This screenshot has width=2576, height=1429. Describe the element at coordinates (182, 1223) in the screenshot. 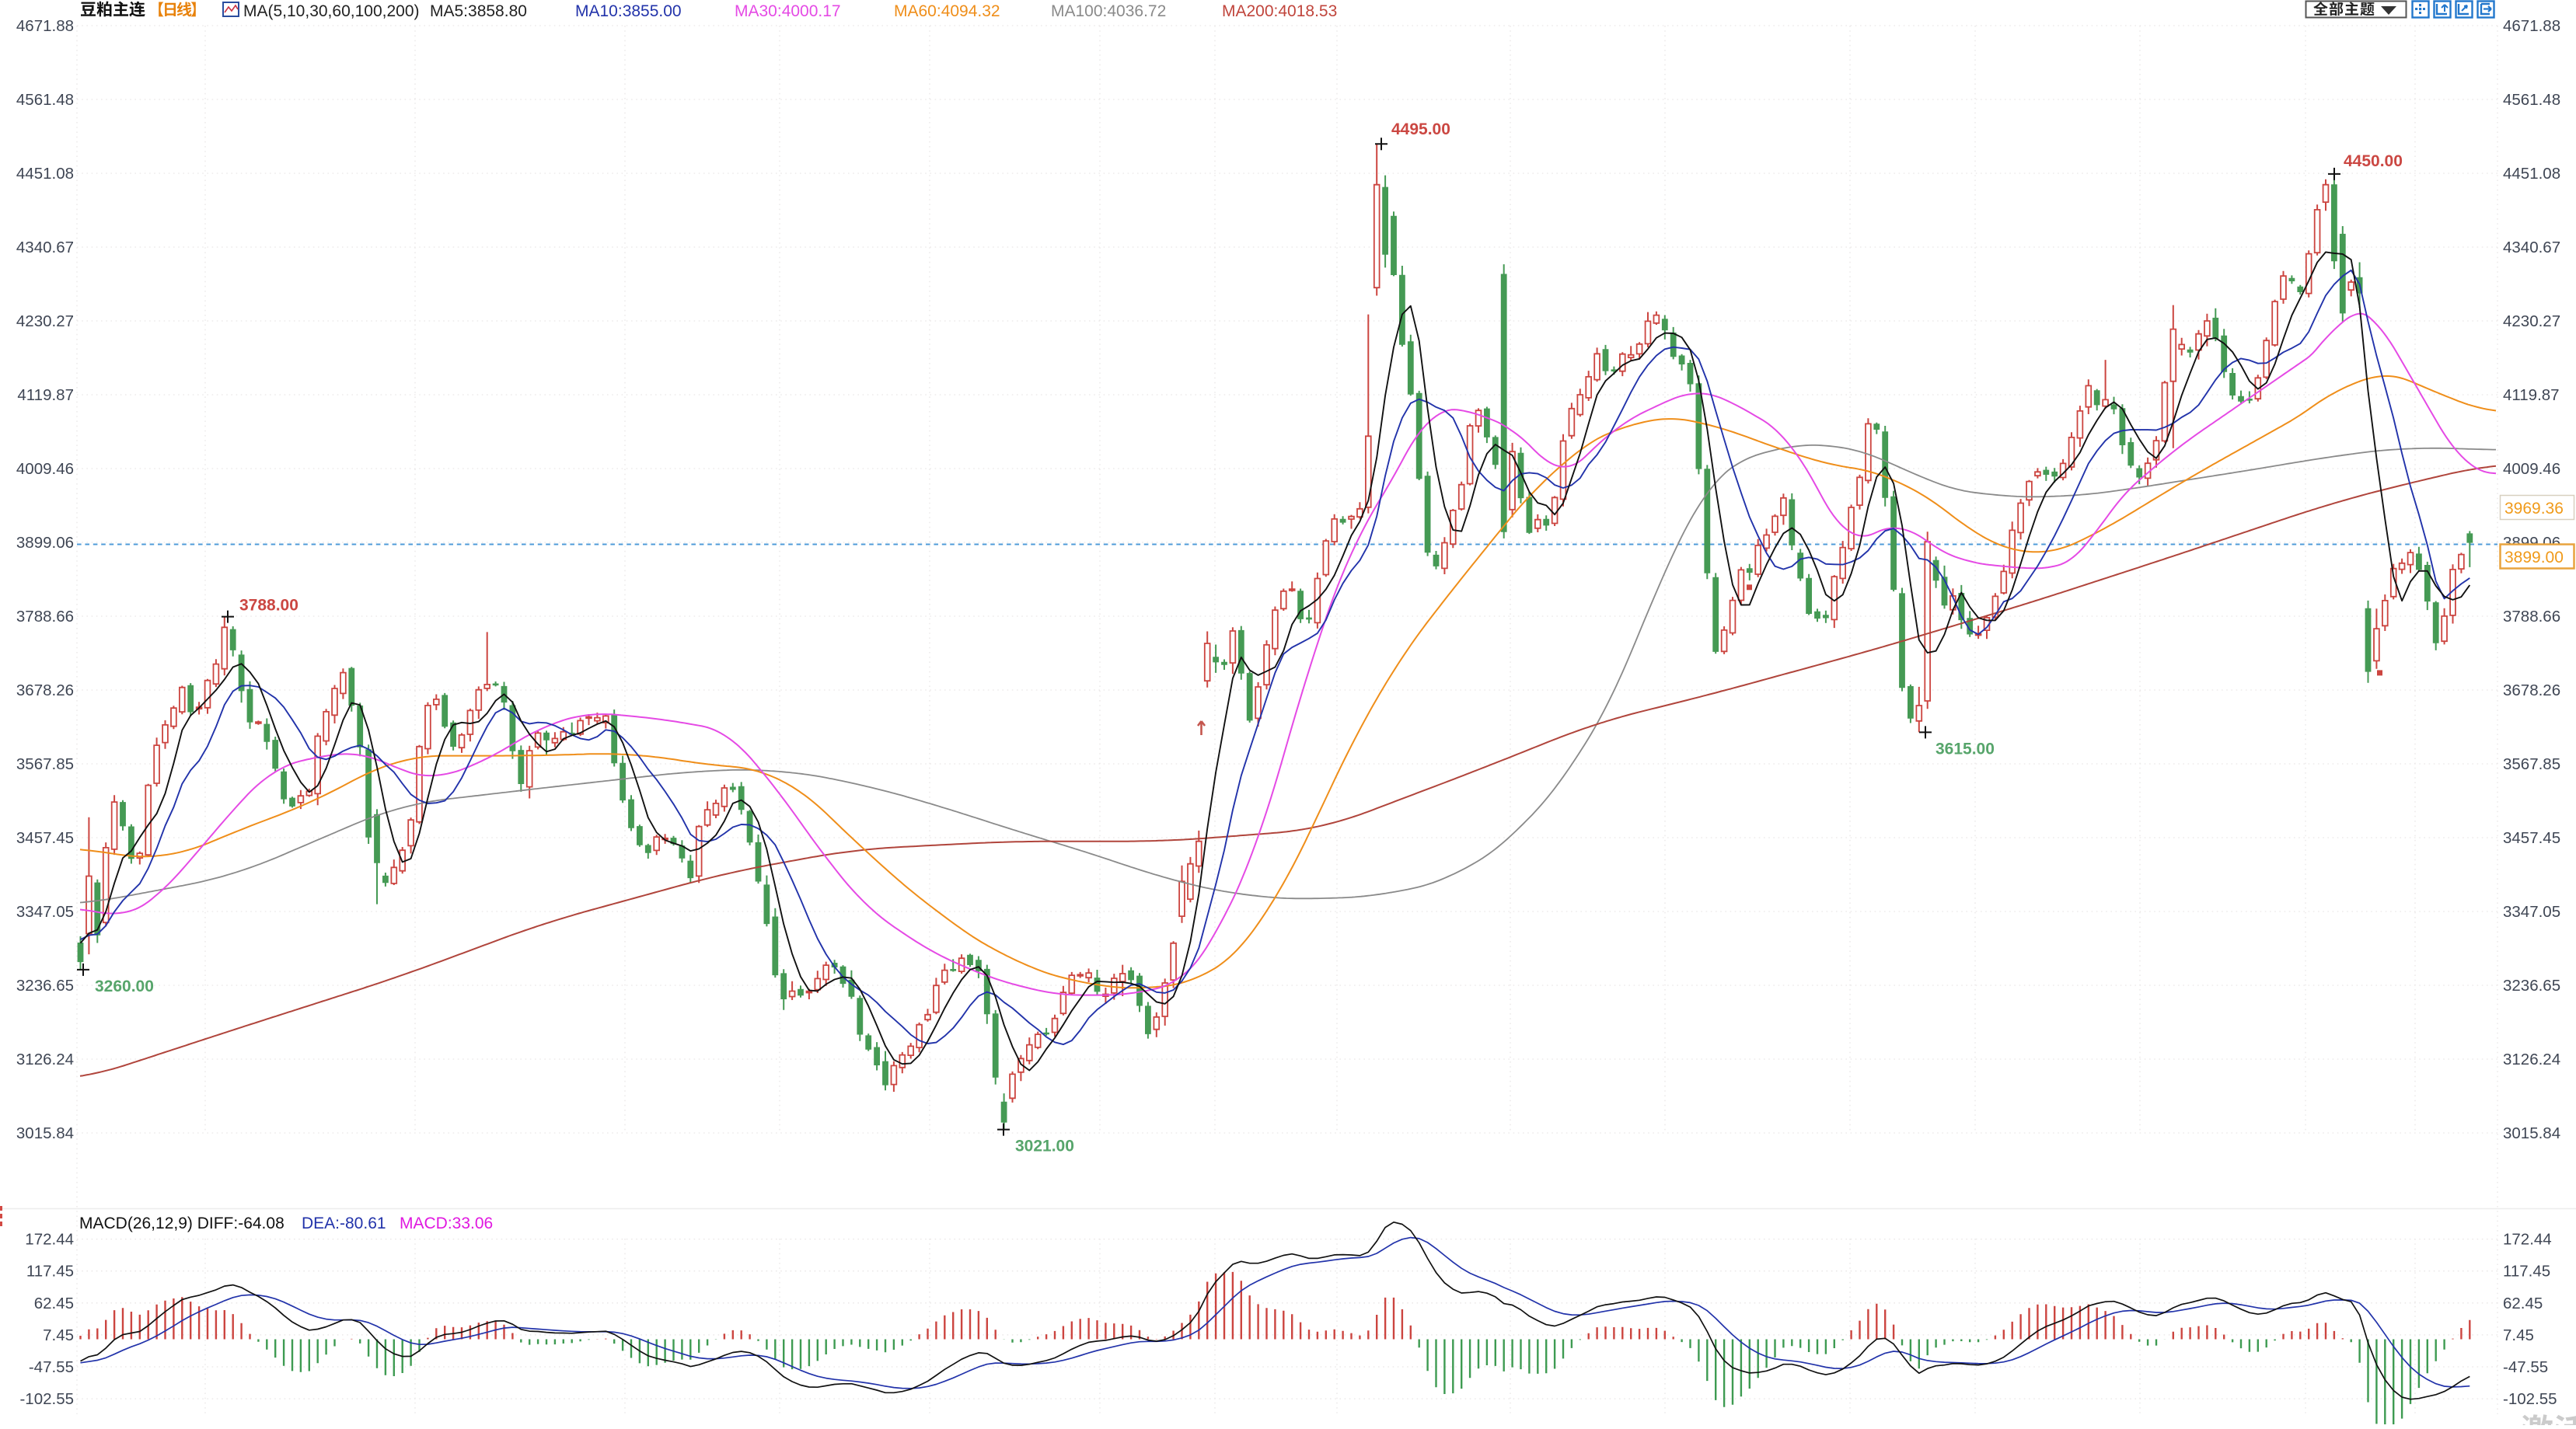

I see `svg-text: MACD(26,12,9) DIFF:-64.08` at that location.